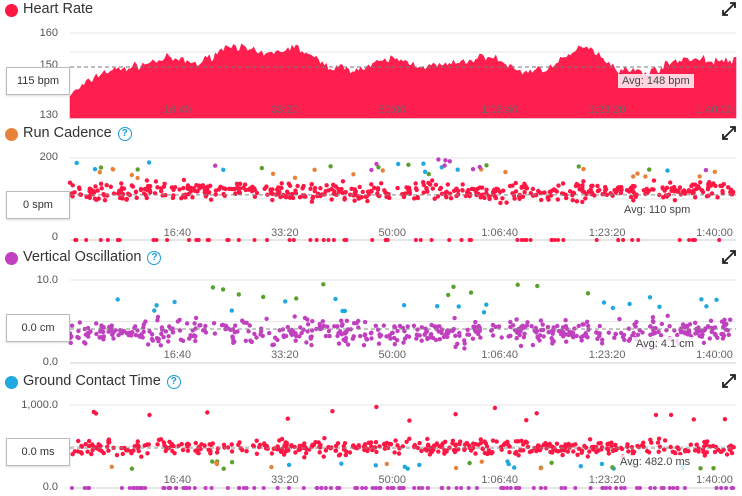 The image size is (742, 496). Describe the element at coordinates (38, 81) in the screenshot. I see `heart-rate-cursor-value: 115 bpm` at that location.